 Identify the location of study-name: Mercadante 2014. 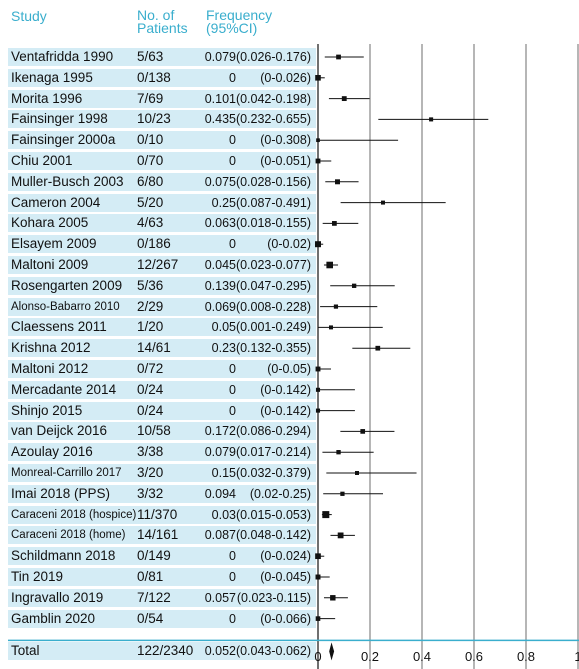
(64, 389).